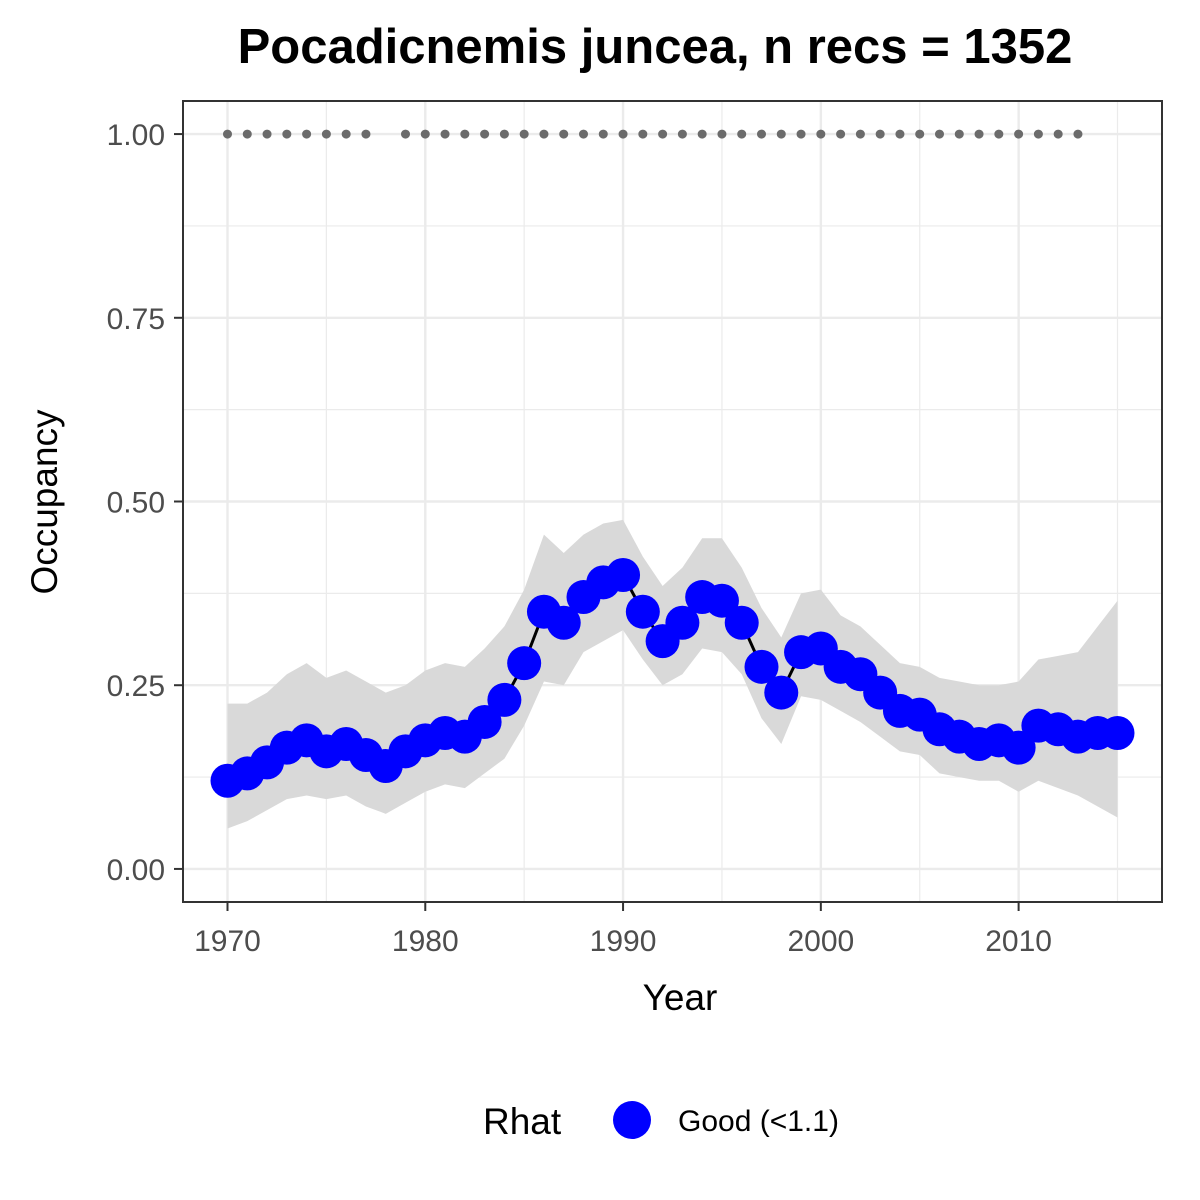 The width and height of the screenshot is (1200, 1200). Describe the element at coordinates (136, 503) in the screenshot. I see `y-tick-label: 0.50` at that location.